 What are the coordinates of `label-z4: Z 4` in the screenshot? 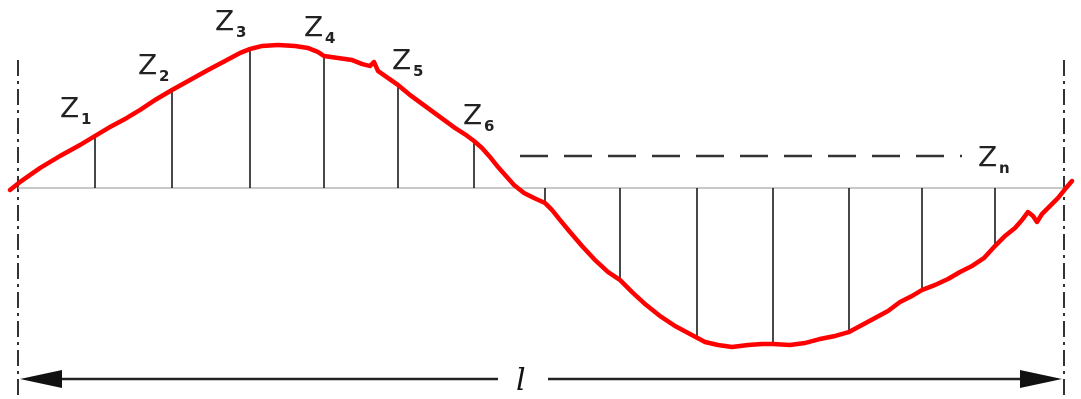 It's located at (319, 28).